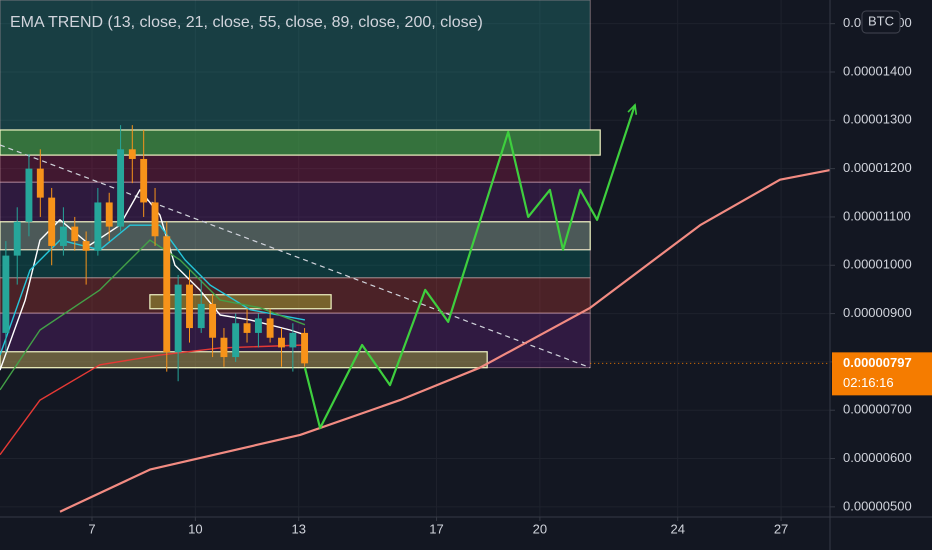 Image resolution: width=932 pixels, height=550 pixels. Describe the element at coordinates (877, 409) in the screenshot. I see `y-tick-label: 0.00000700` at that location.